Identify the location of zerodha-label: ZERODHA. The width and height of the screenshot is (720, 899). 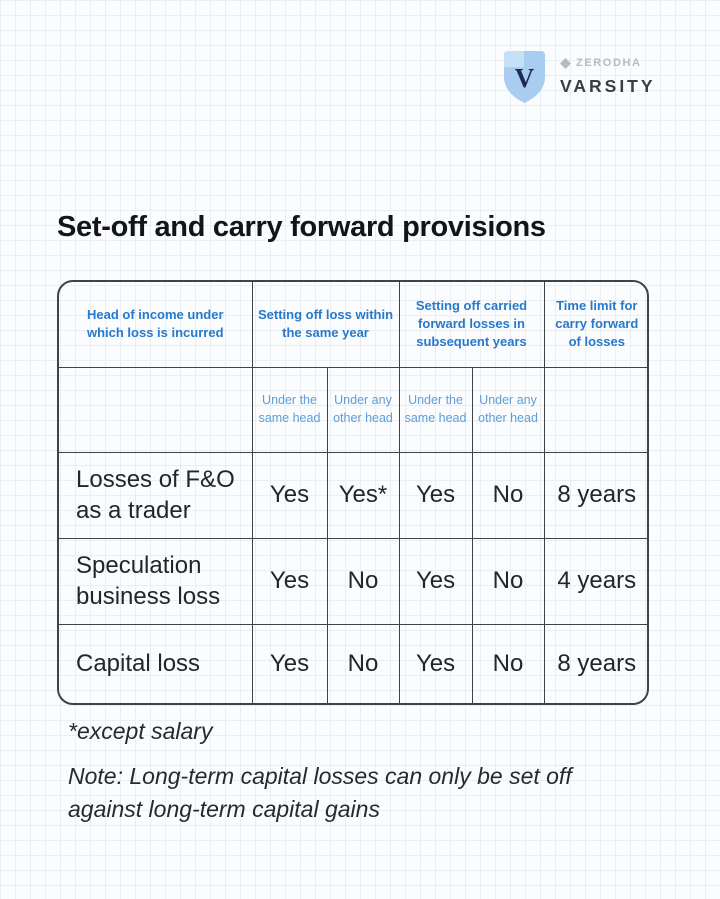
(609, 63).